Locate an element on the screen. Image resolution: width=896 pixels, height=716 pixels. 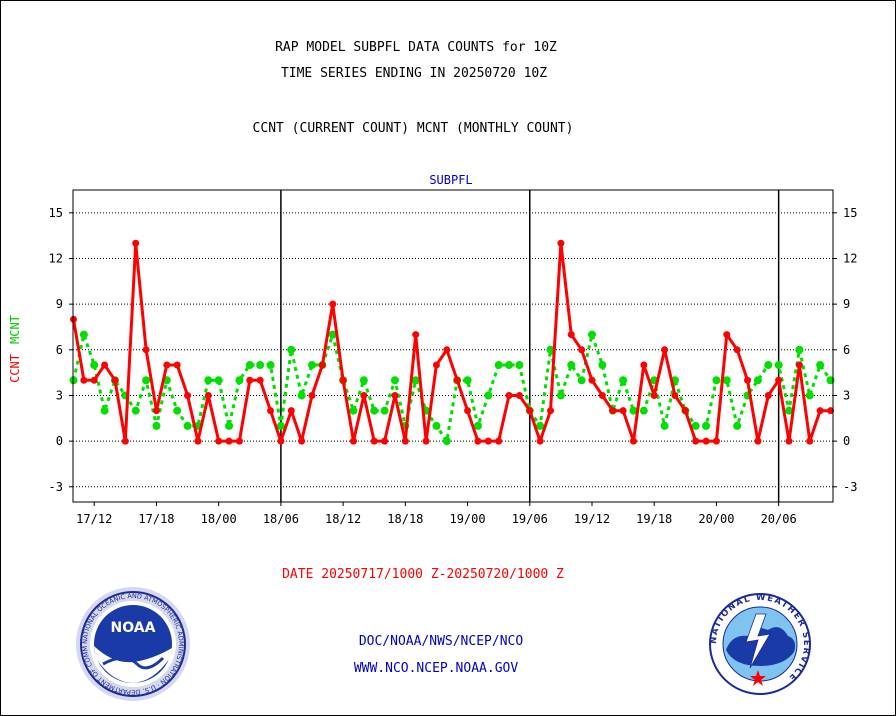
x-tick-label: 18/18 is located at coordinates (405, 519).